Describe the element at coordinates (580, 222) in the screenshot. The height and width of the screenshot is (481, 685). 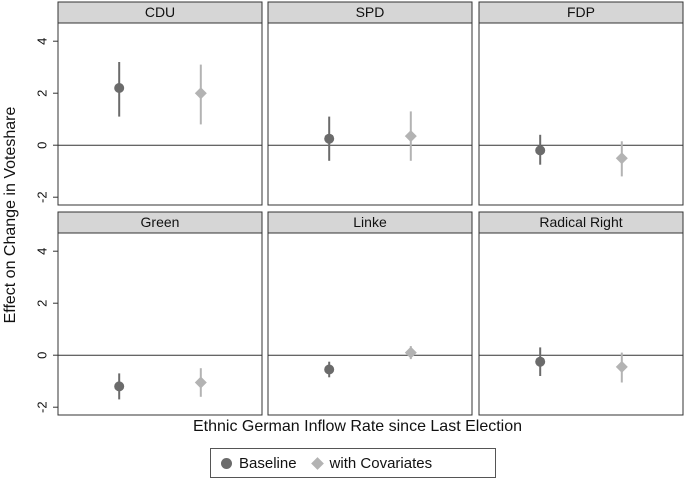
I see `panel-title: Radical Right` at that location.